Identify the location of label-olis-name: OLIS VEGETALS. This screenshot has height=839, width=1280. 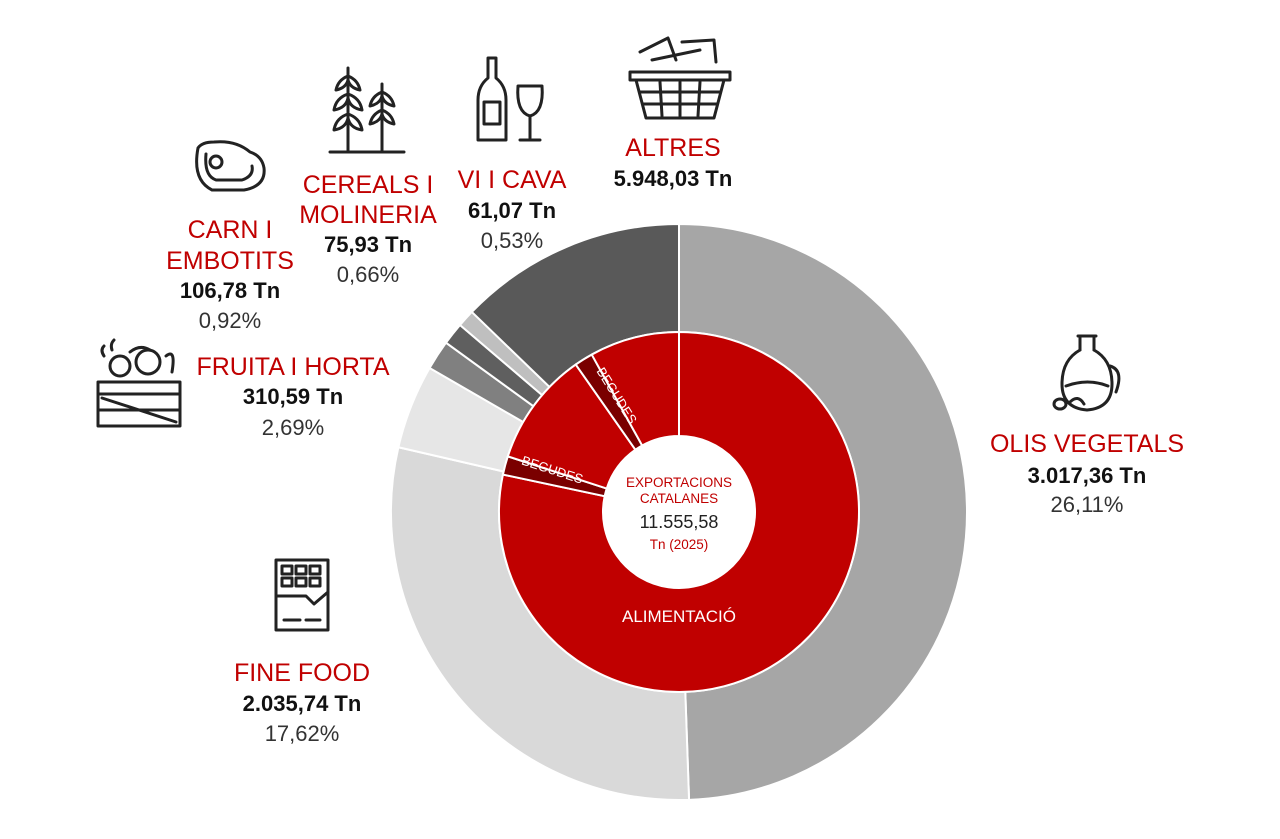
(1087, 444).